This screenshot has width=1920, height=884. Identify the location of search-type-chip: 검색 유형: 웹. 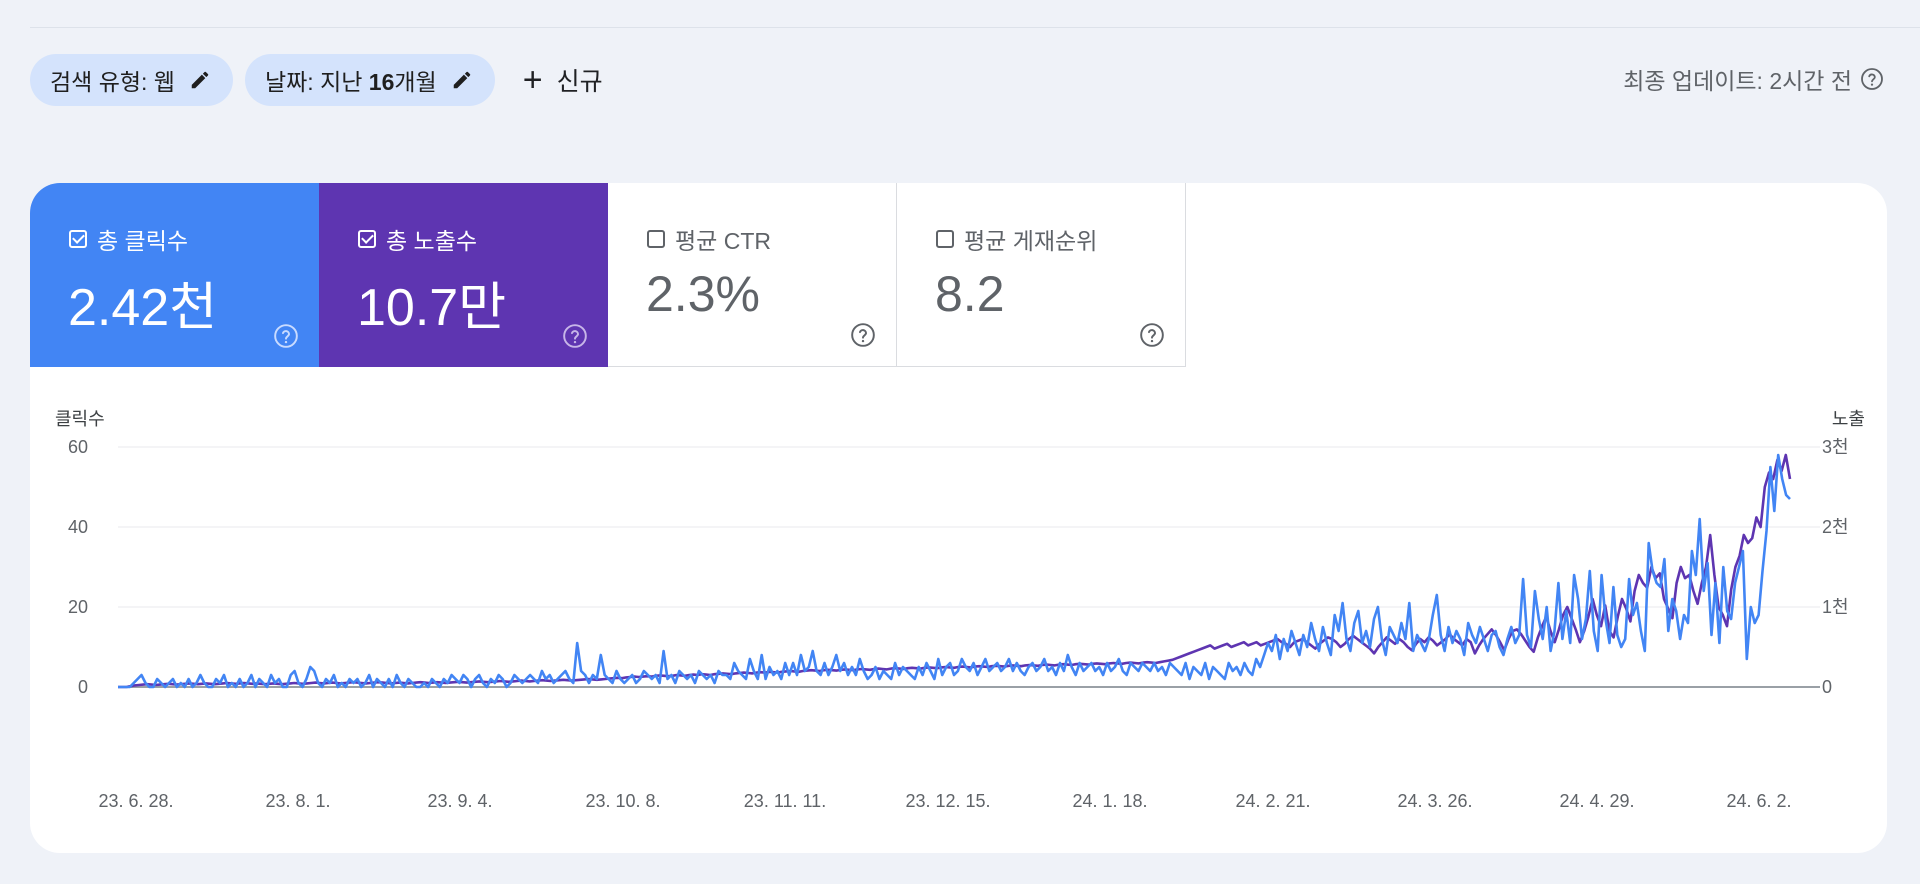
(131, 80).